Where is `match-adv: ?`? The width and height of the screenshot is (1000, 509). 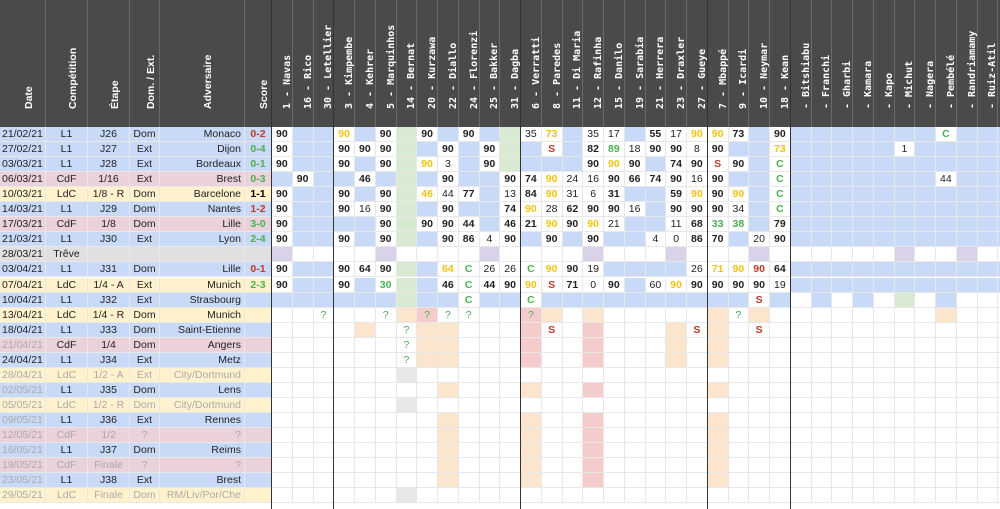 match-adv: ? is located at coordinates (202, 466).